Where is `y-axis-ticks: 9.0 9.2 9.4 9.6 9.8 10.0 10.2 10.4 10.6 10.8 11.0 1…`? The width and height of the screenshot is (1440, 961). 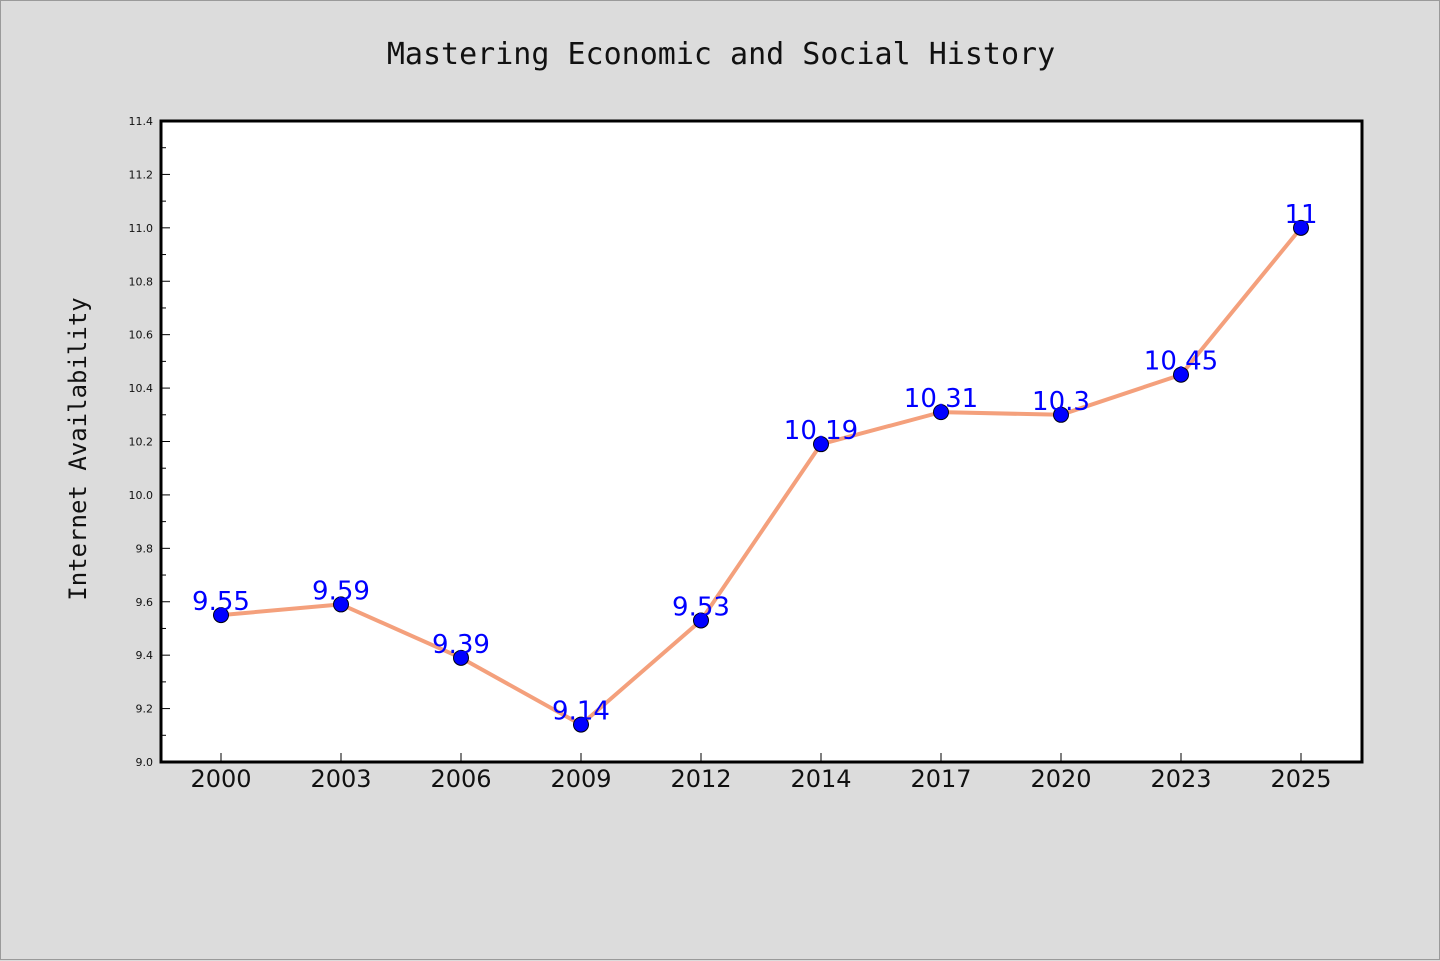
y-axis-ticks: 9.0 9.2 9.4 9.6 9.8 10.0 10.2 10.4 10.6 10.8 11.0 1… is located at coordinates (149, 442).